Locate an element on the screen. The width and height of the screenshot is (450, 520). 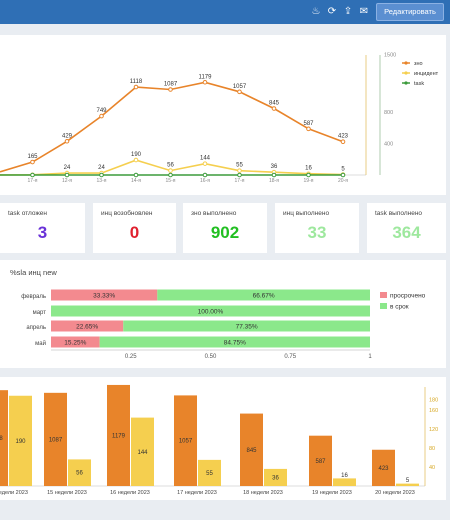
x-tick-label: 0.25 is located at coordinates (131, 357).